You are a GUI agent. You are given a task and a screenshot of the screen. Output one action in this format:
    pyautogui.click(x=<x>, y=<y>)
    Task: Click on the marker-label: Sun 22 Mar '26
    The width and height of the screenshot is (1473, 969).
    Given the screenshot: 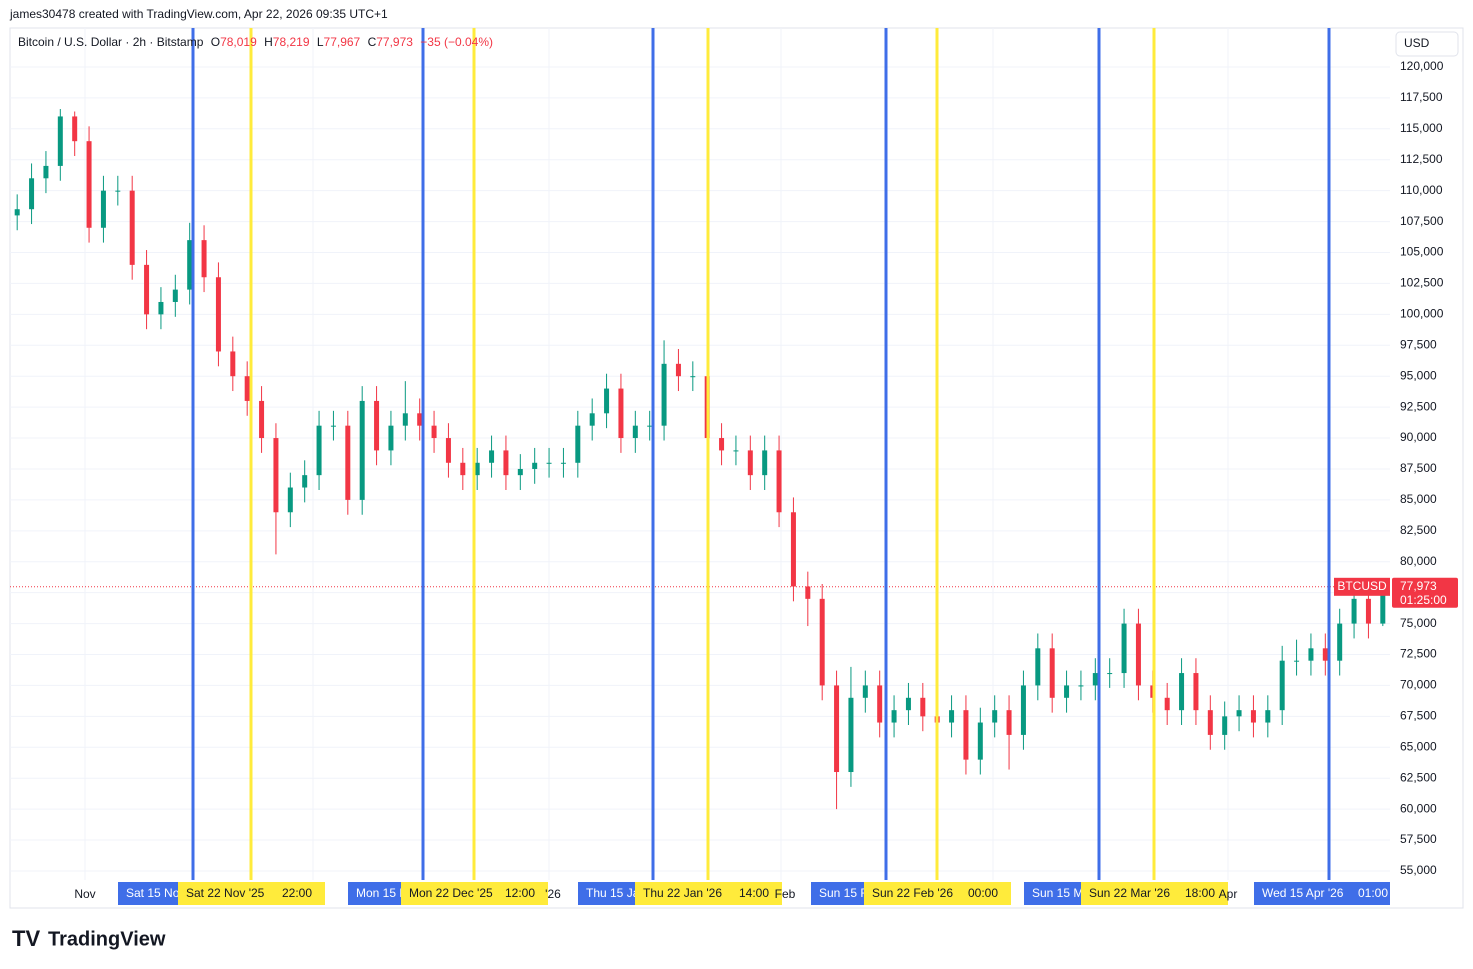 What is the action you would take?
    pyautogui.click(x=1129, y=893)
    